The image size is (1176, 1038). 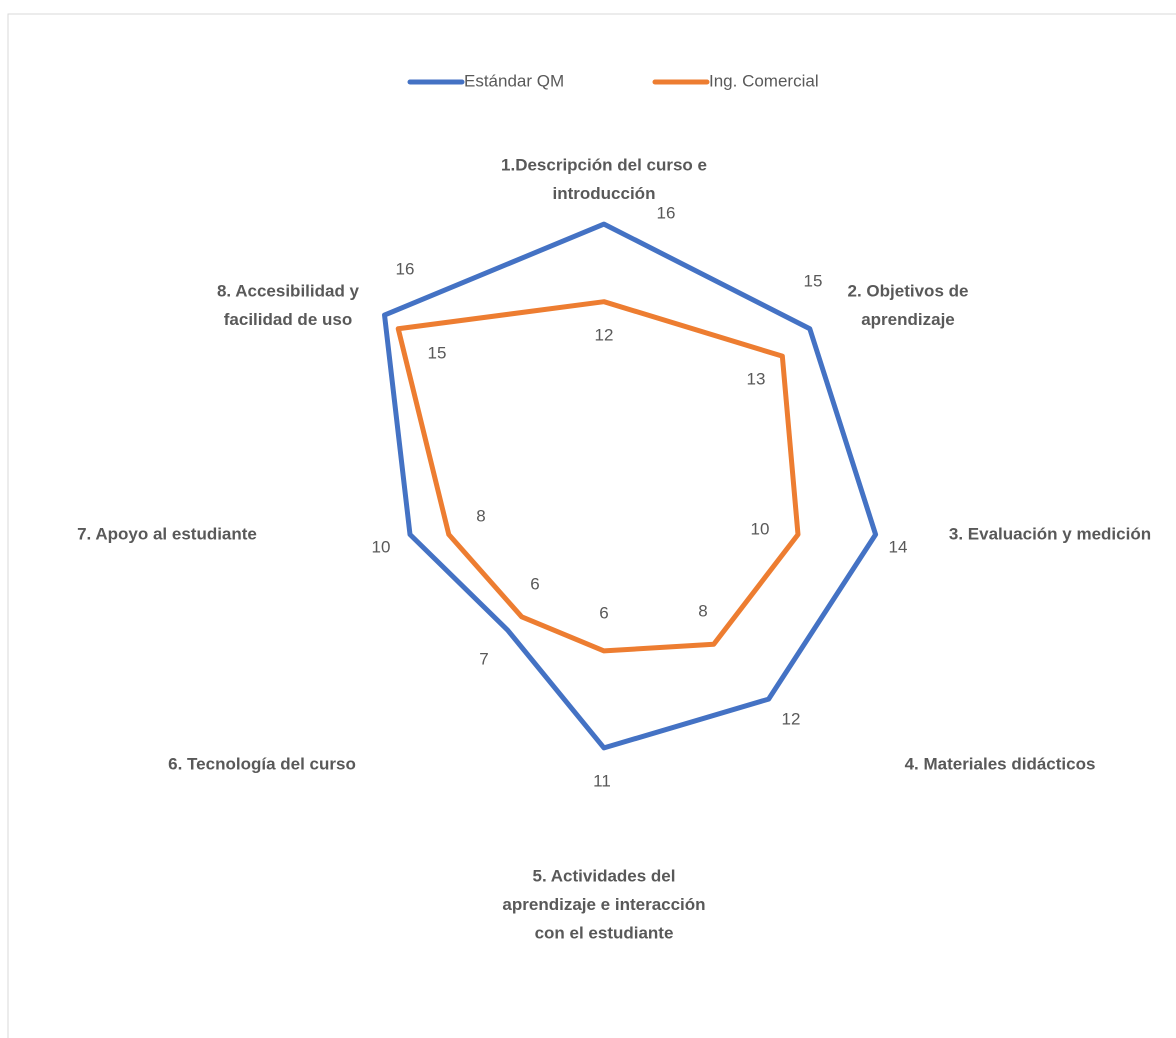 I want to click on category-label: 7. Apoyo al estudiante, so click(x=167, y=533).